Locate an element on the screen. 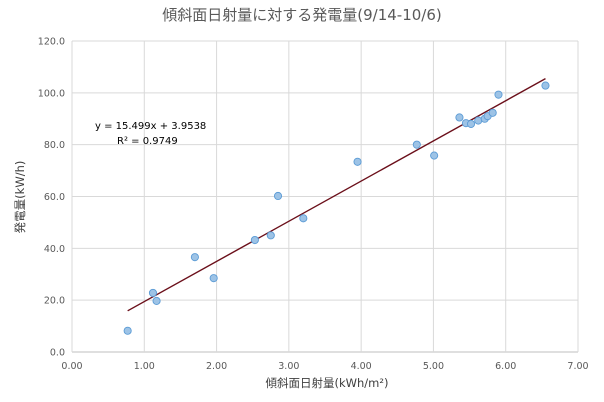 This screenshot has height=402, width=604. y-axis-ticks: 0.0 20.0 40.0 60.0 80.0 100.0 120.0 is located at coordinates (51, 198).